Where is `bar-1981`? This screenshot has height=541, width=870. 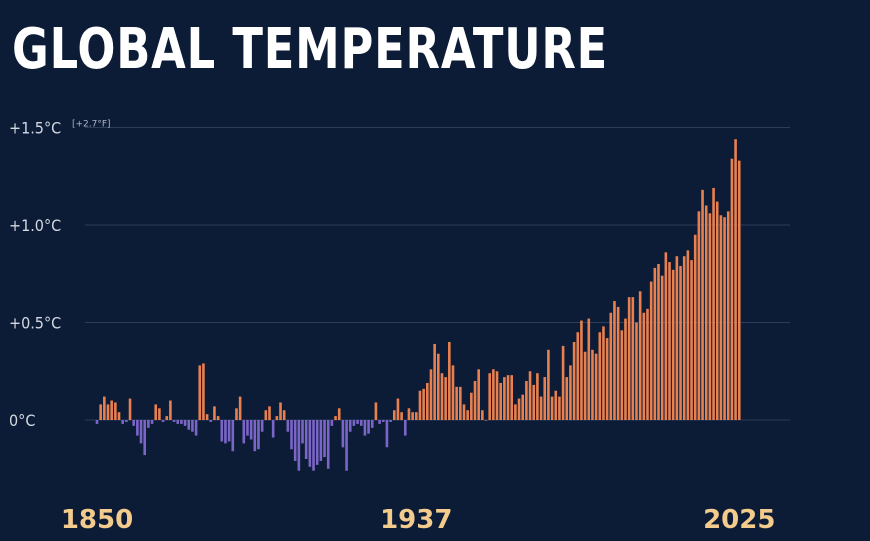
bar-1981 is located at coordinates (578, 376).